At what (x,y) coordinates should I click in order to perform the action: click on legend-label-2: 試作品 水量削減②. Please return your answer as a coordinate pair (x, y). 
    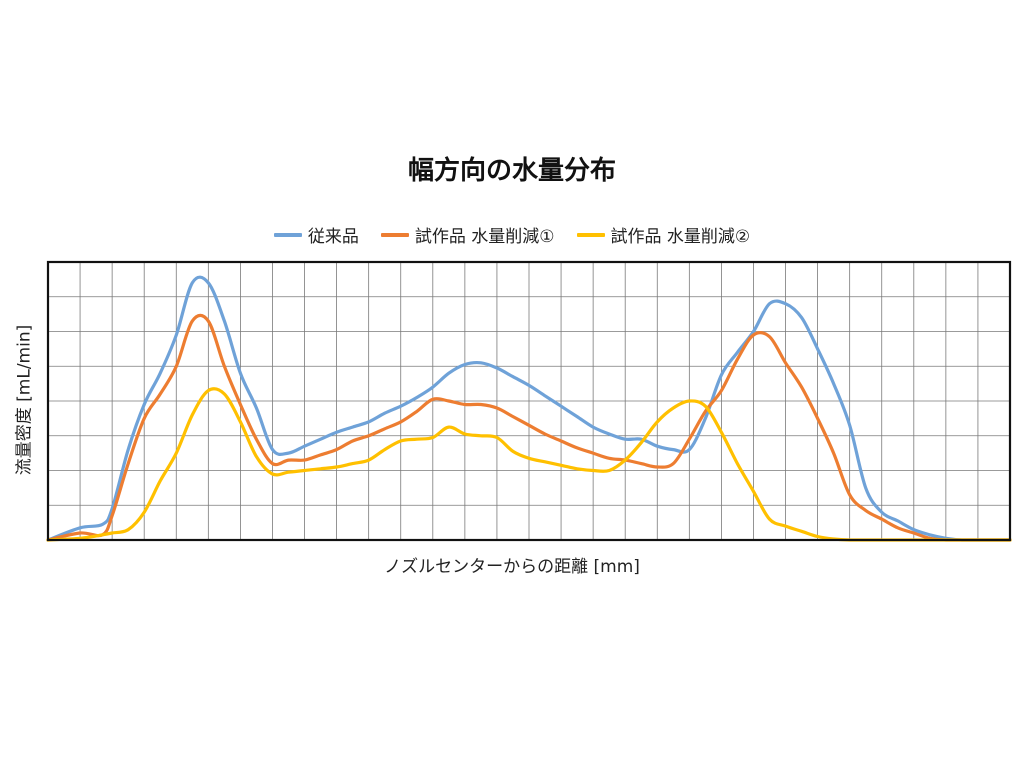
    Looking at the image, I should click on (680, 237).